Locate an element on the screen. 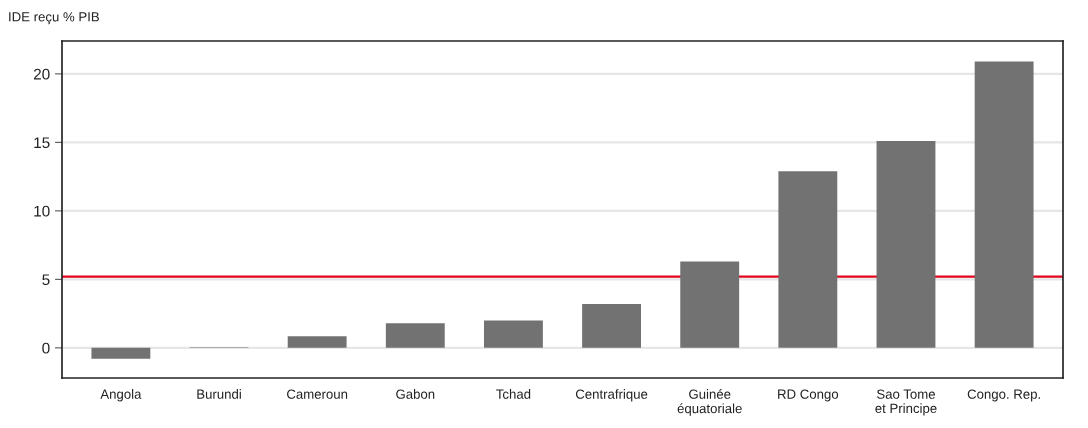 This screenshot has width=1088, height=428. x-tick-label: Congo. Rep. is located at coordinates (1003, 395).